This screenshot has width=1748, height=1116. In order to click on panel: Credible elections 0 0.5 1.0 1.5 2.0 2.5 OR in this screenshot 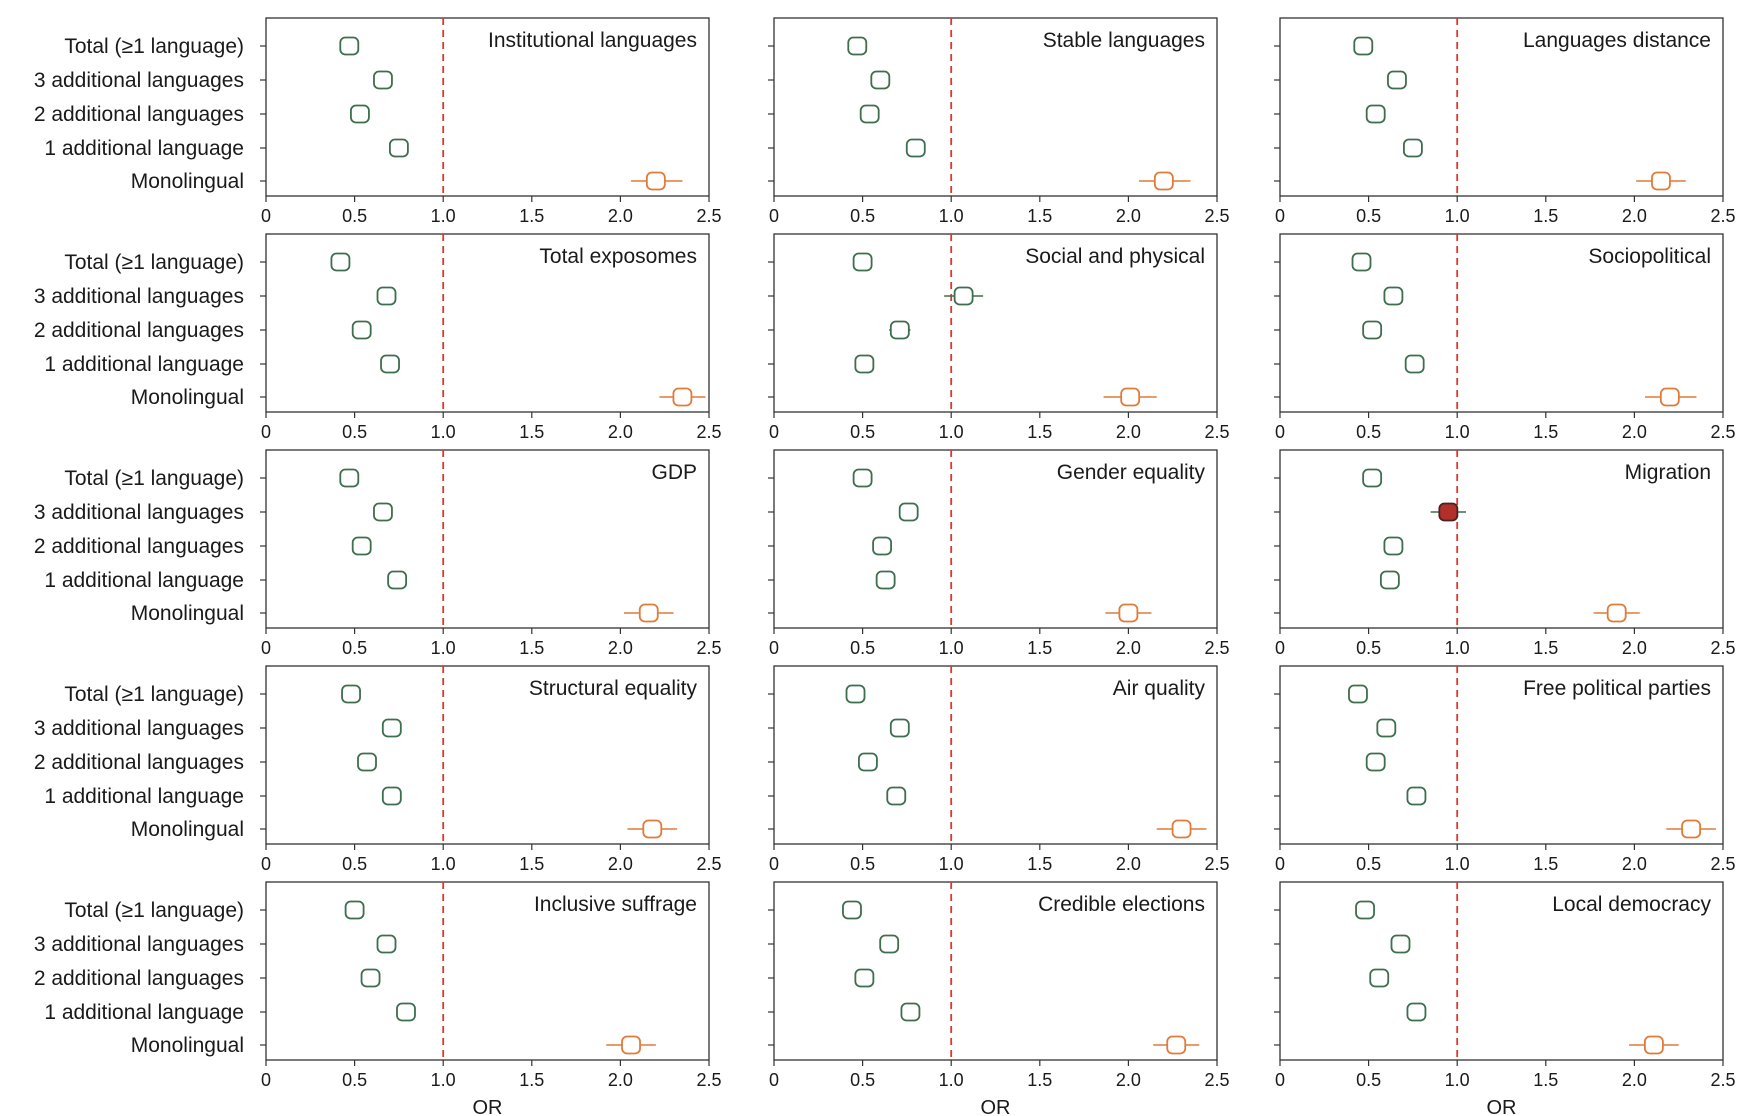, I will do `click(999, 998)`.